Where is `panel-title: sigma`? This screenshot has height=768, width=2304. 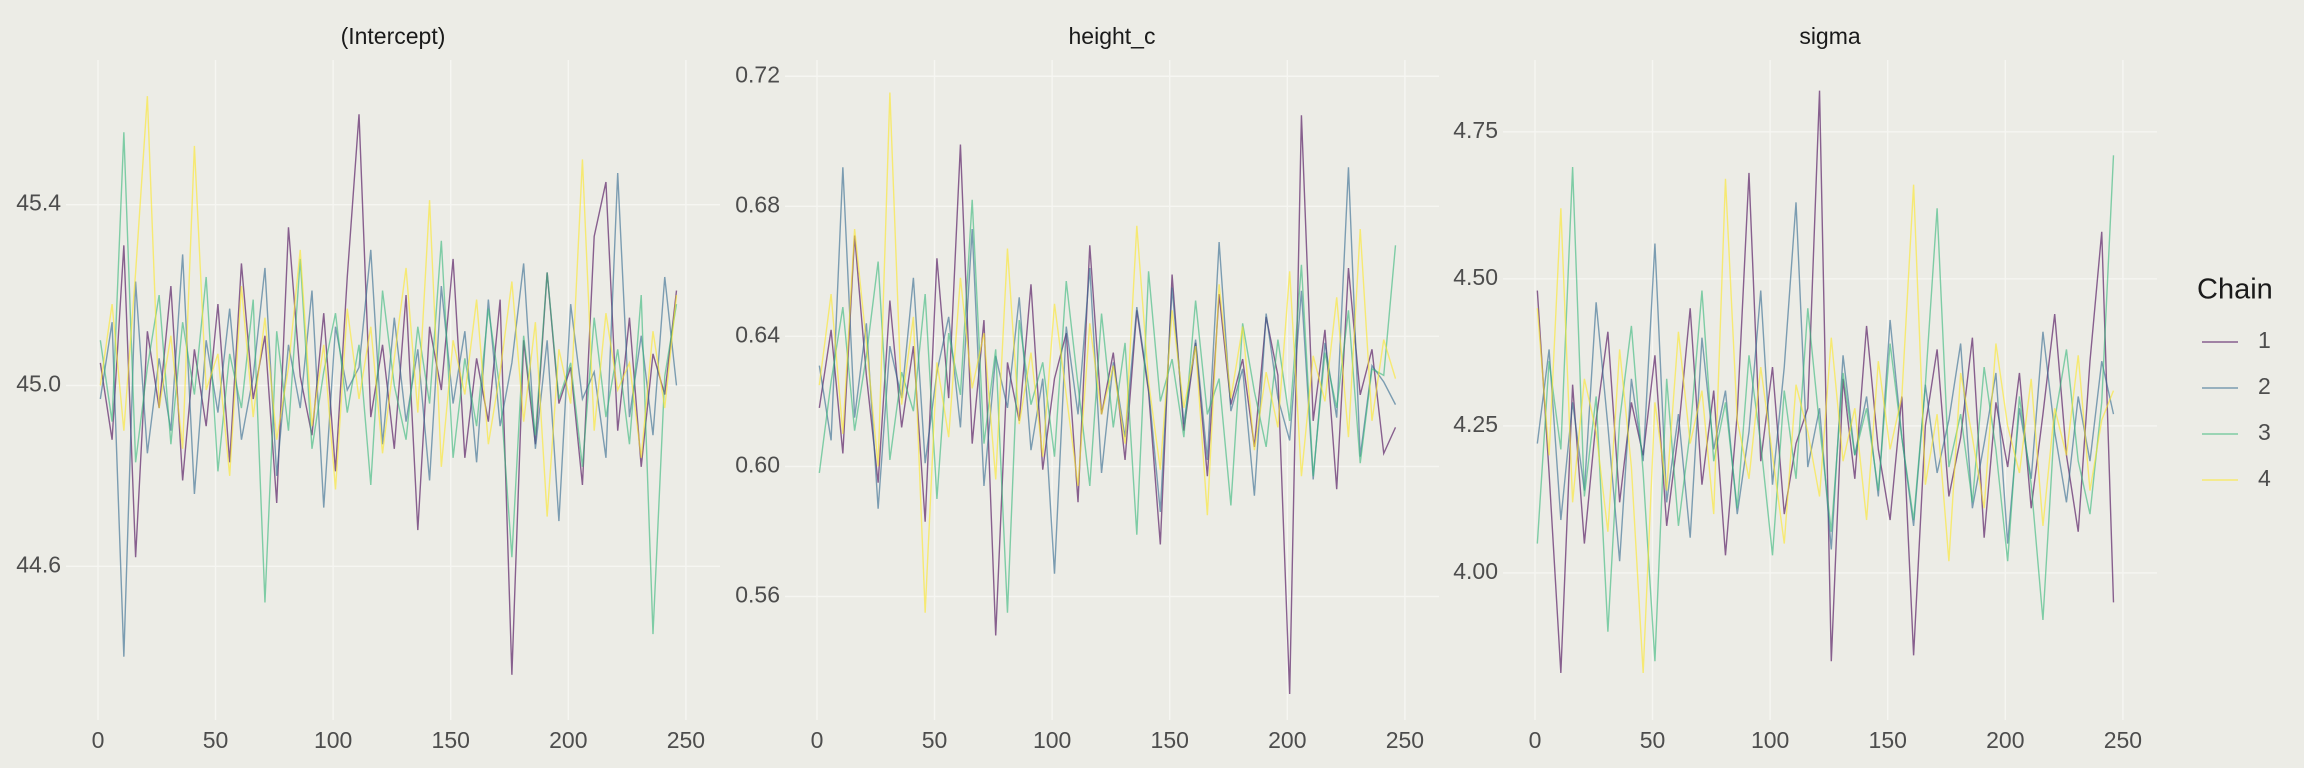 panel-title: sigma is located at coordinates (1830, 36).